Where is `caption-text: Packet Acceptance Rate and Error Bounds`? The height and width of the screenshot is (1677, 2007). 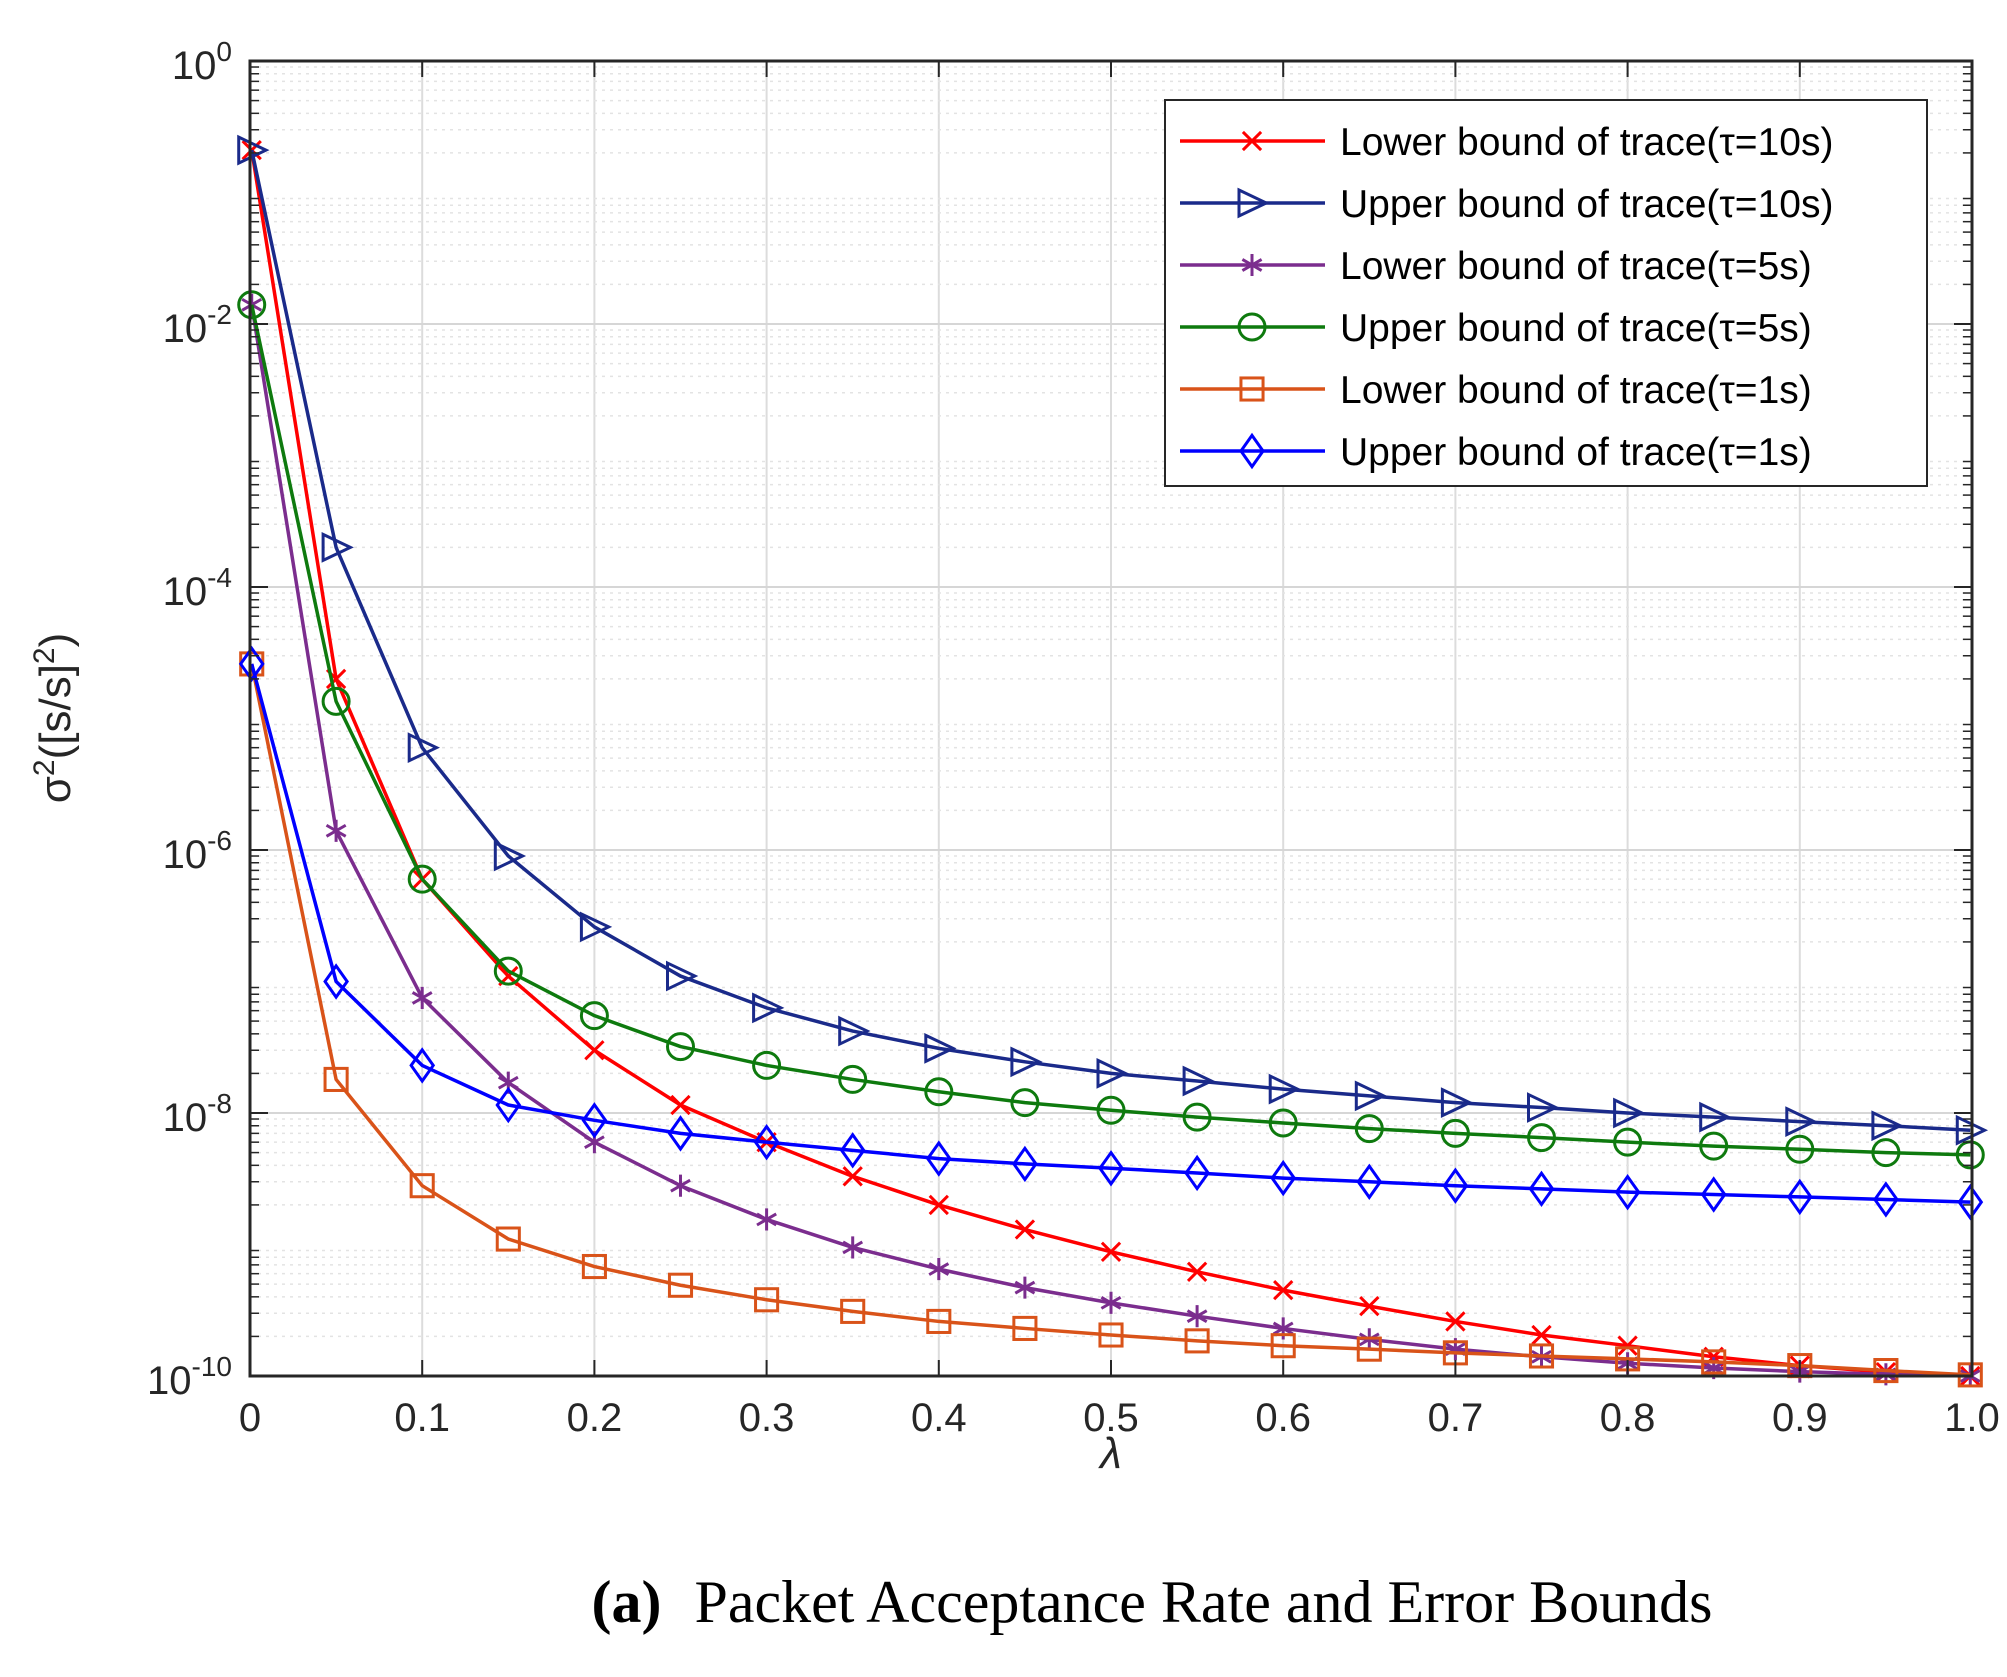 caption-text: Packet Acceptance Rate and Error Bounds is located at coordinates (1204, 1602).